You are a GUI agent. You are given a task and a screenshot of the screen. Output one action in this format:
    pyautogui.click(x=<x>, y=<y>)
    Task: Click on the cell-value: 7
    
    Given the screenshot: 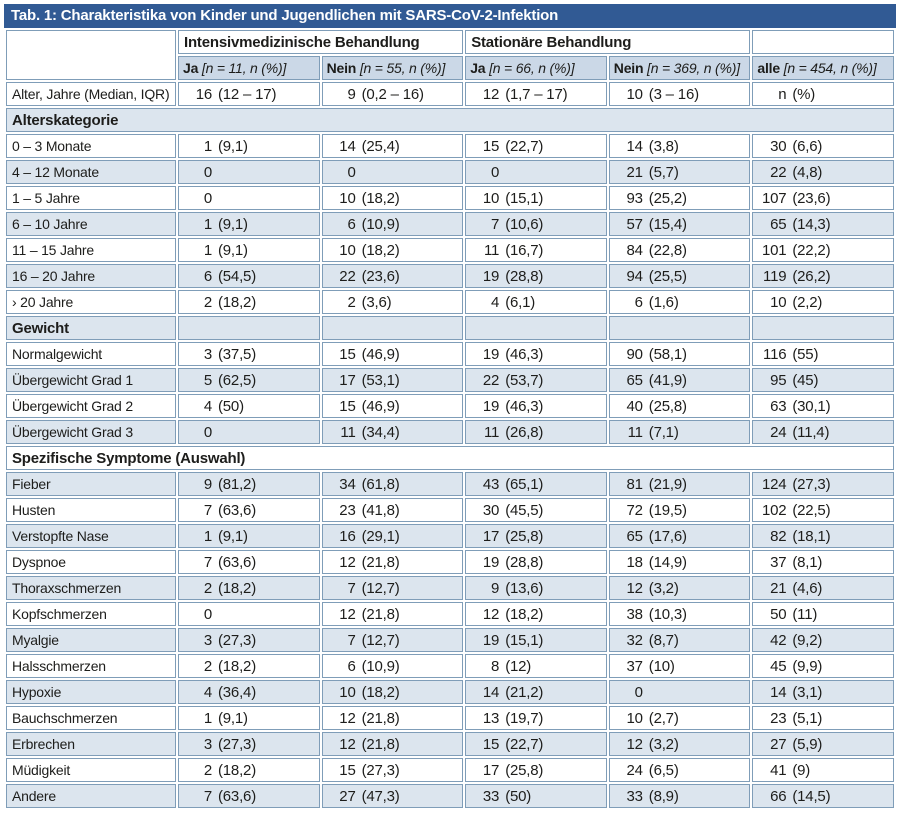 What is the action you would take?
    pyautogui.click(x=207, y=510)
    